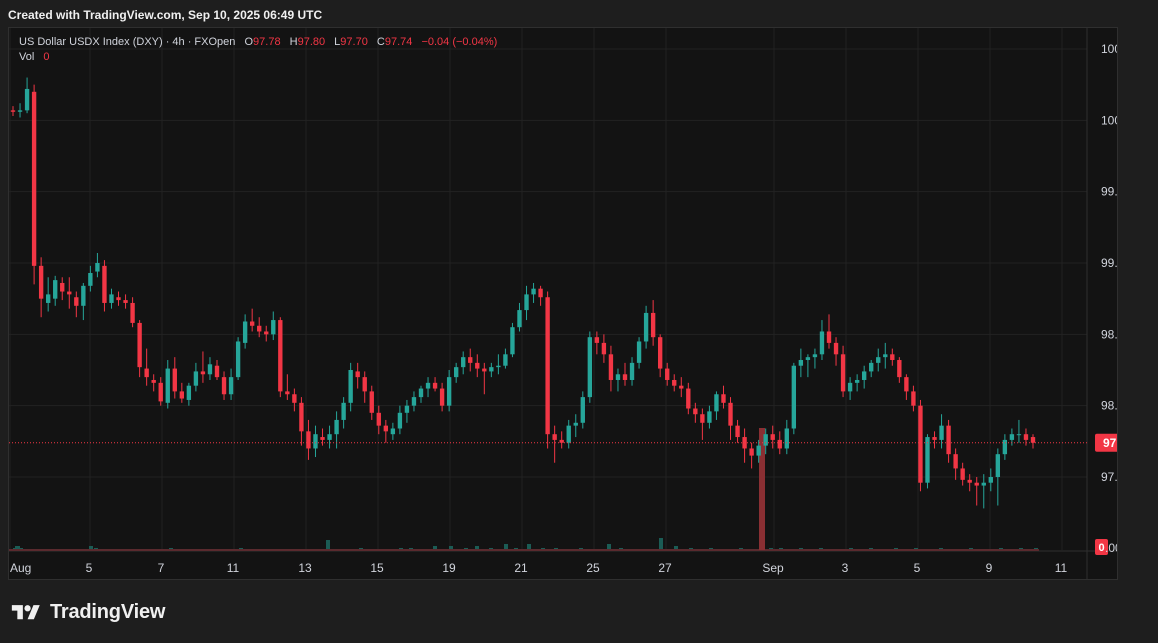 This screenshot has width=1158, height=643. I want to click on symbol-label: US Dollar USDX Index (DXY) · 4h · FXOpen, so click(127, 42).